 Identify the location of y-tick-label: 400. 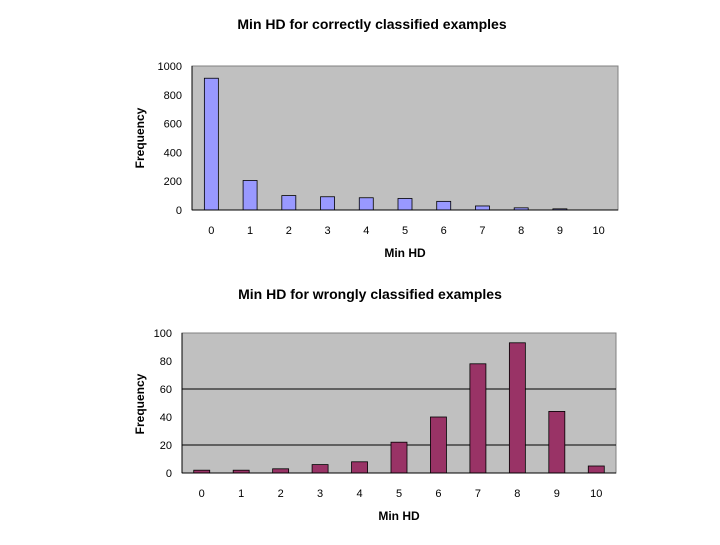
(173, 153).